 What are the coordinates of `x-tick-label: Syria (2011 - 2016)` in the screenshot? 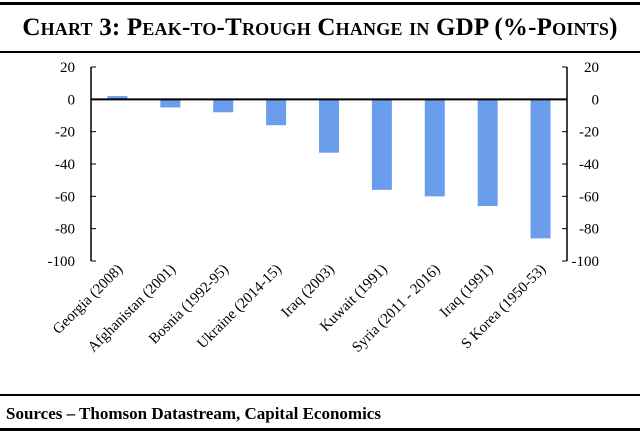 It's located at (396, 309).